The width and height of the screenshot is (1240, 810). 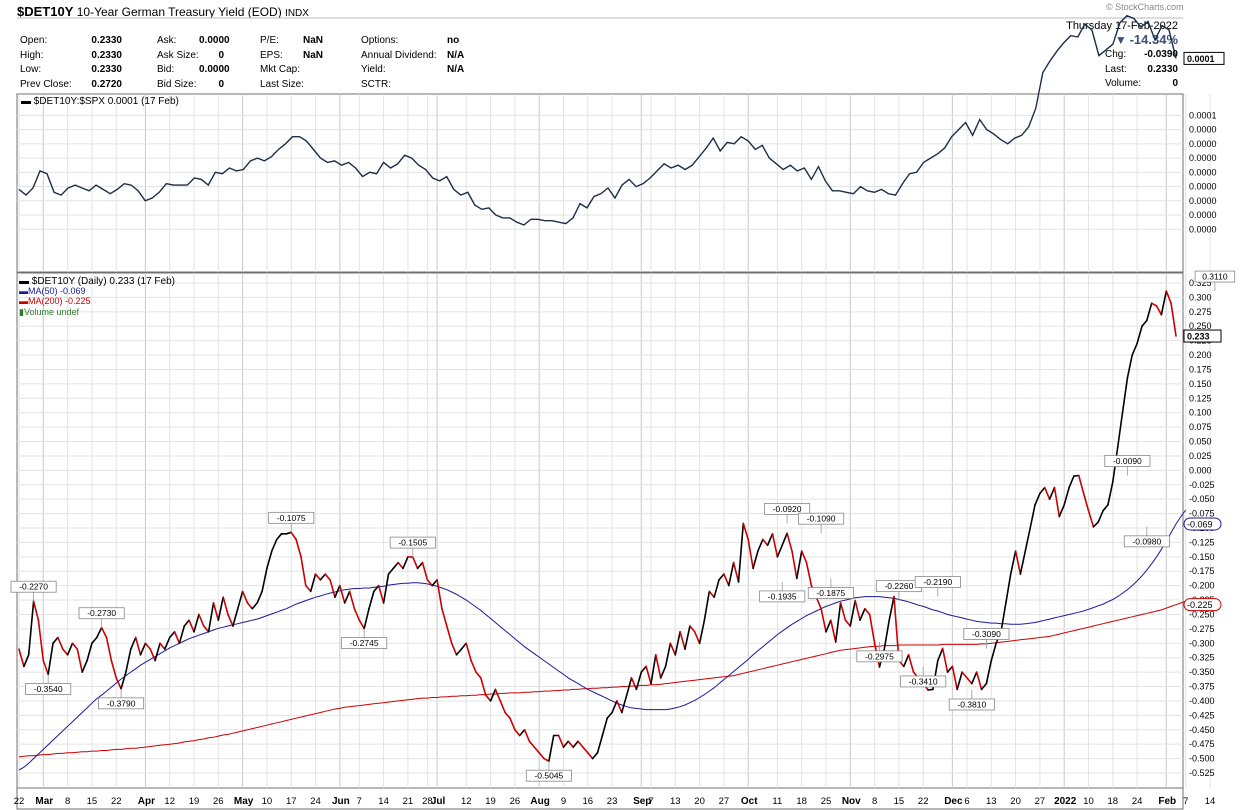 What do you see at coordinates (1116, 69) in the screenshot?
I see `stat-label: Last:` at bounding box center [1116, 69].